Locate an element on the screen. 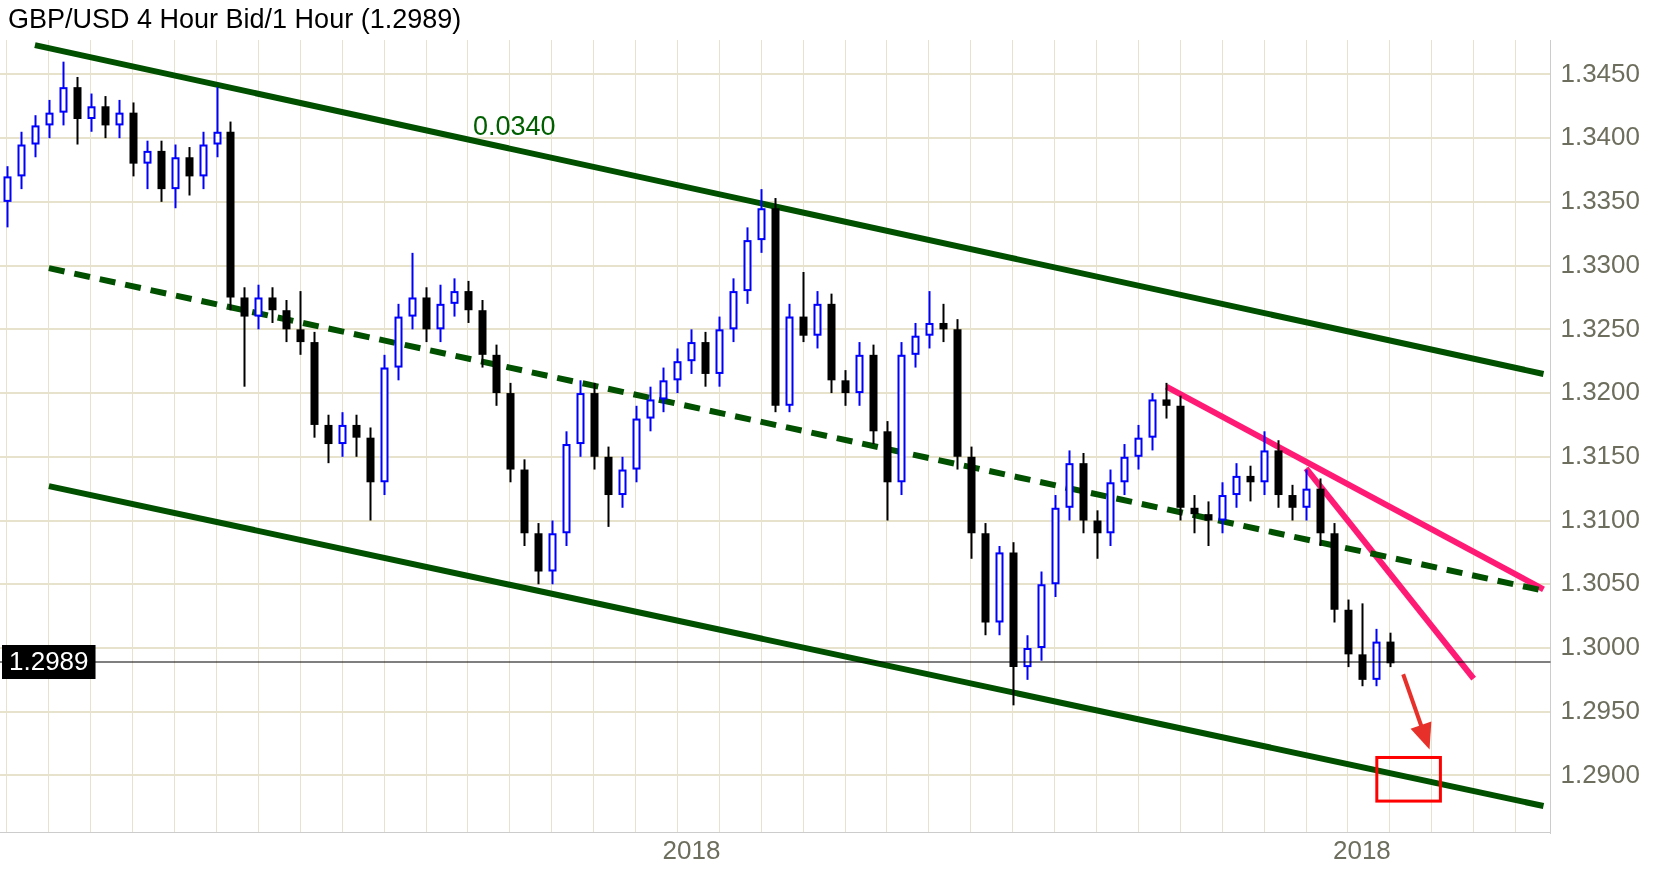 This screenshot has height=874, width=1656. y-tick-label: 1.3300 is located at coordinates (1600, 263).